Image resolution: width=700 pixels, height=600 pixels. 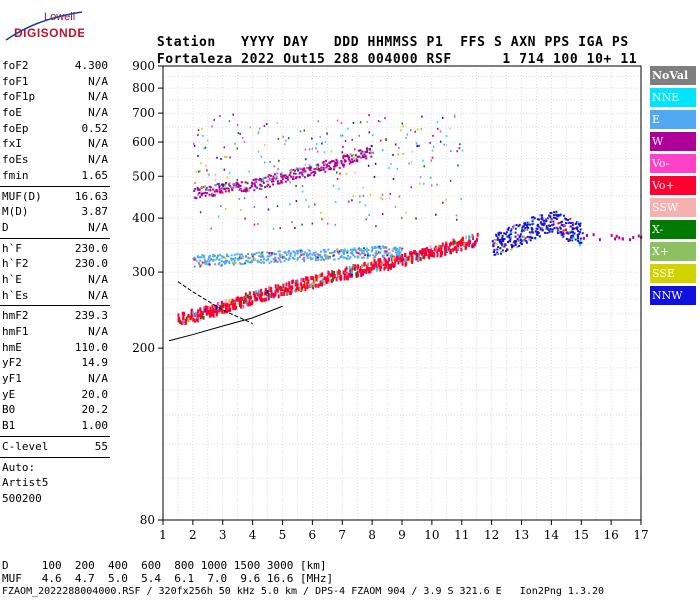 I want to click on legend-item-nne: NNE, so click(x=673, y=97).